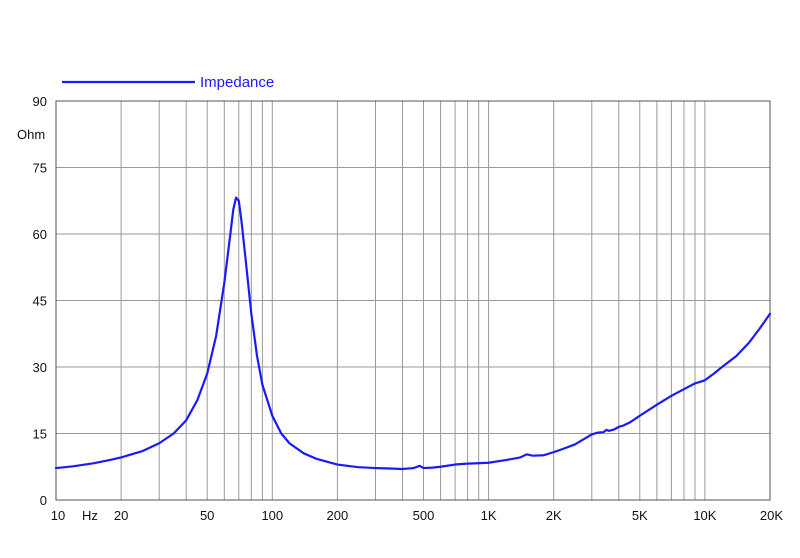 The height and width of the screenshot is (558, 800). Describe the element at coordinates (40, 367) in the screenshot. I see `y-tick-label: 30` at that location.